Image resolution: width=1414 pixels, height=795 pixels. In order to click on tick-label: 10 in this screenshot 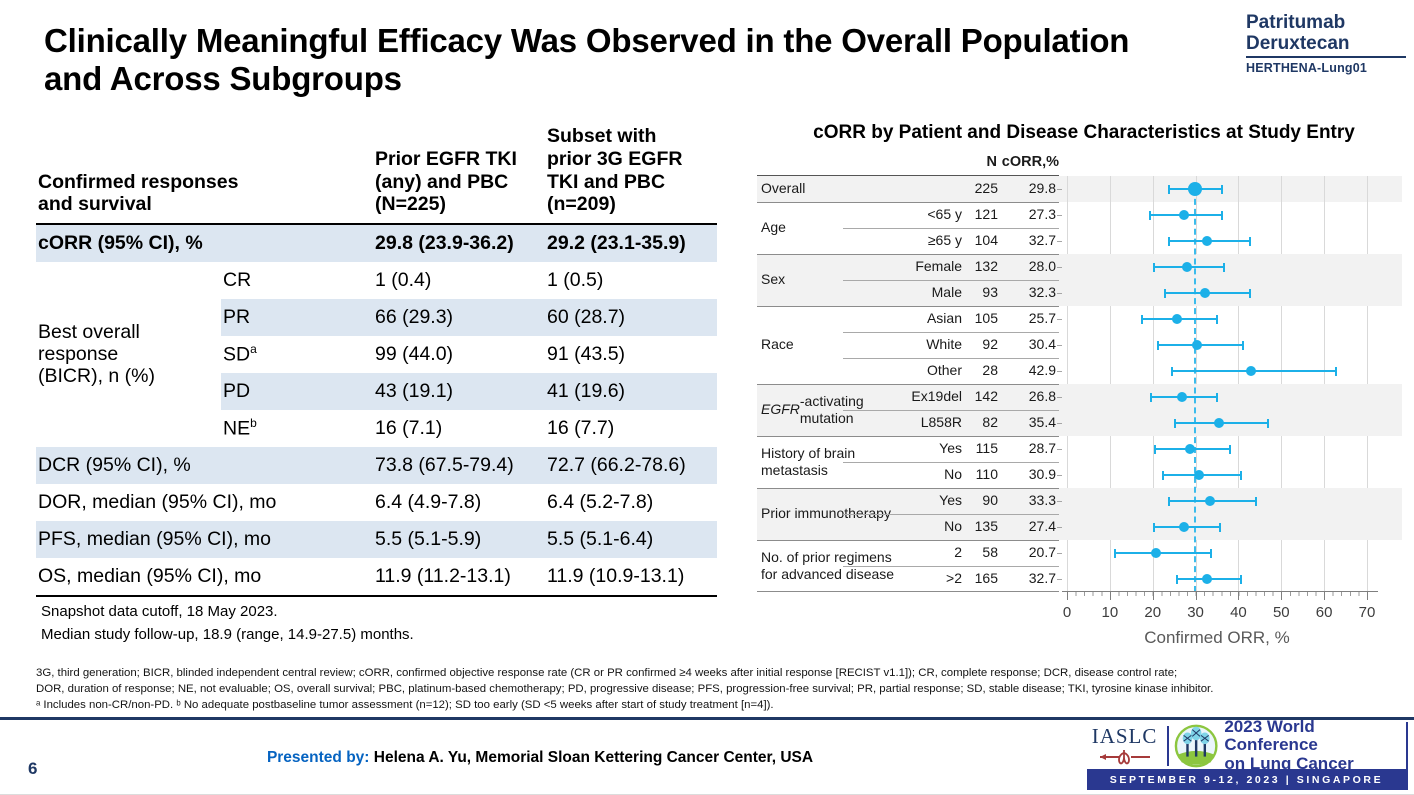, I will do `click(1110, 612)`.